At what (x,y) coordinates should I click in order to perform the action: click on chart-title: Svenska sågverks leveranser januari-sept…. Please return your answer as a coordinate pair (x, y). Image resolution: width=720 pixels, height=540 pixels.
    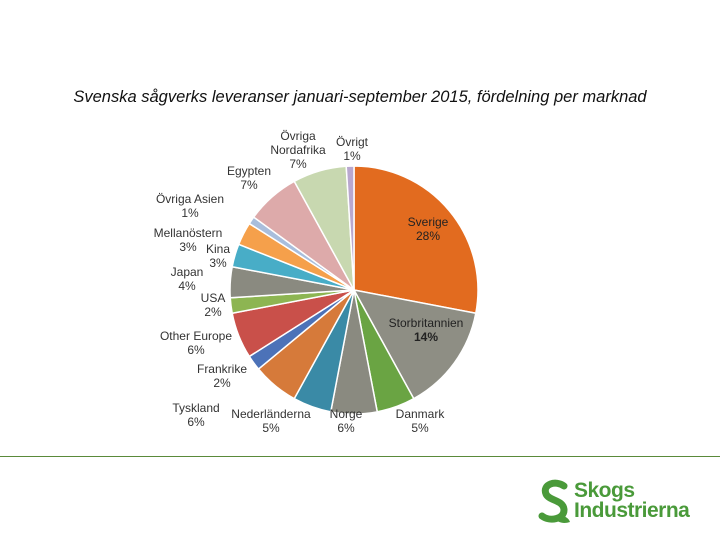
    Looking at the image, I should click on (360, 97).